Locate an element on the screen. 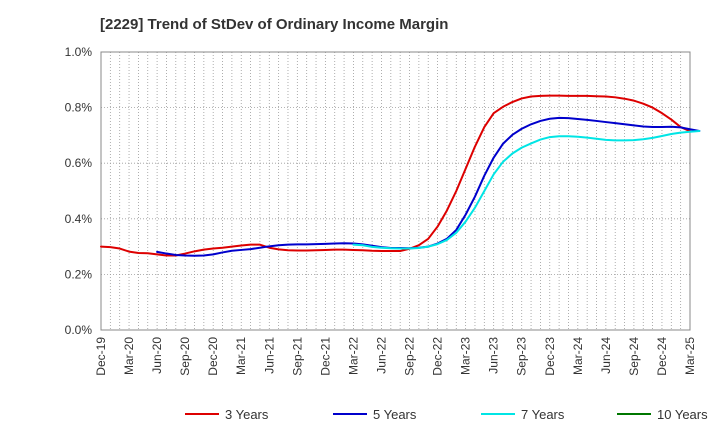  x-tick-label: Jun-20 is located at coordinates (157, 355).